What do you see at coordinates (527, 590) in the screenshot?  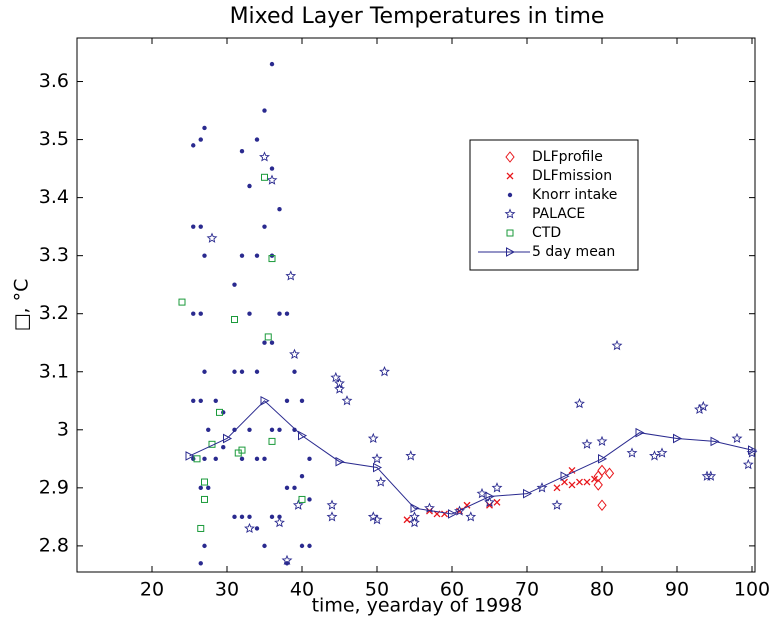 I see `x-tick-label: 70` at bounding box center [527, 590].